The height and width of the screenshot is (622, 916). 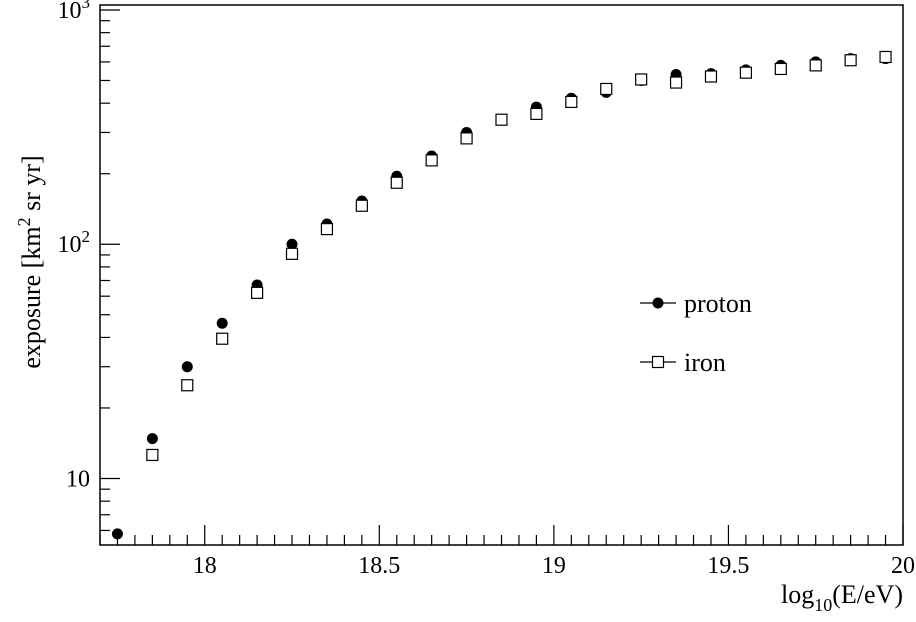 What do you see at coordinates (658, 303) in the screenshot?
I see `legend-marker-proton` at bounding box center [658, 303].